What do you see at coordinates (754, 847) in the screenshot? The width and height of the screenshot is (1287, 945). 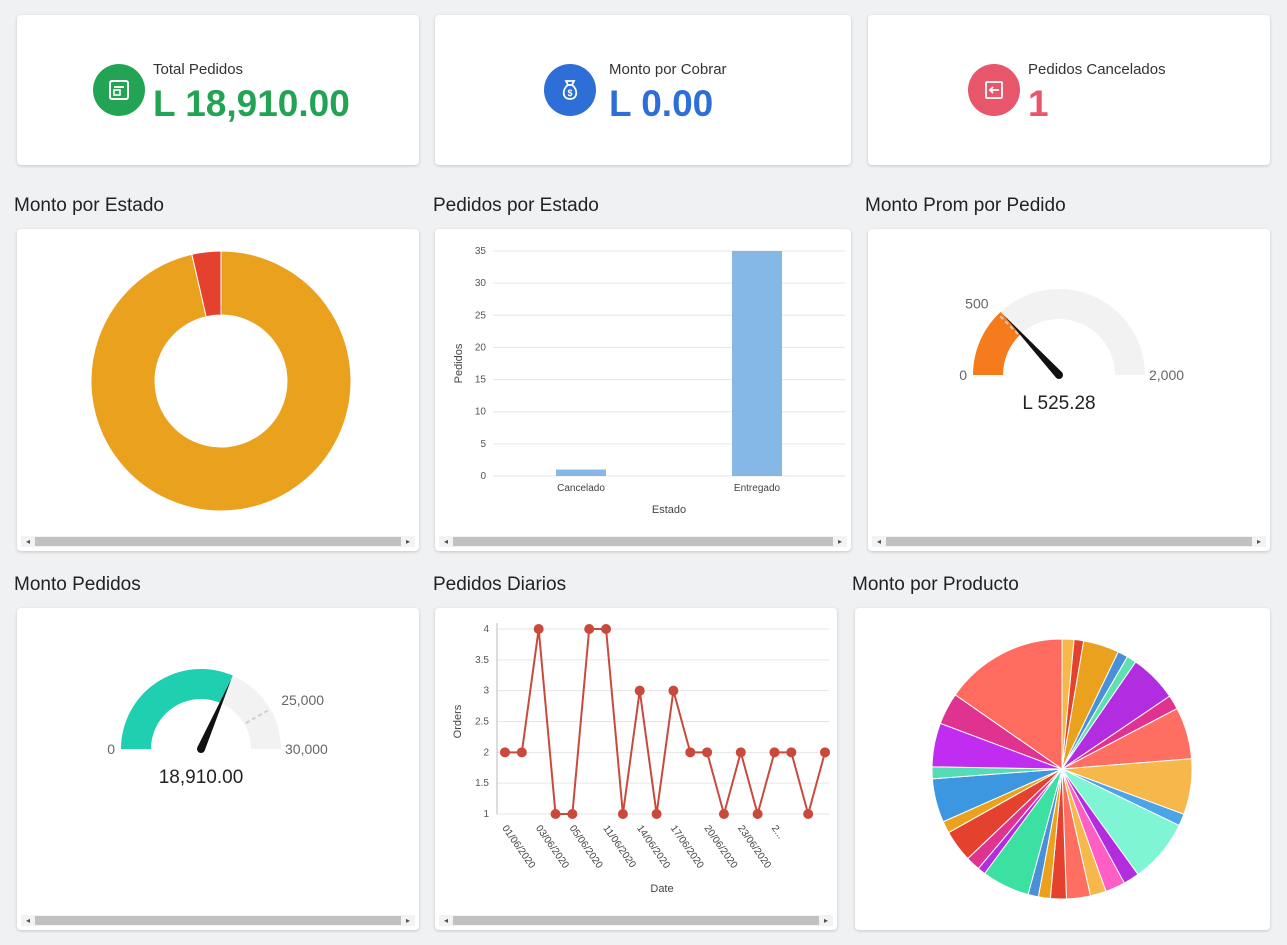 I see `x-tick-label: 23/06/2020` at bounding box center [754, 847].